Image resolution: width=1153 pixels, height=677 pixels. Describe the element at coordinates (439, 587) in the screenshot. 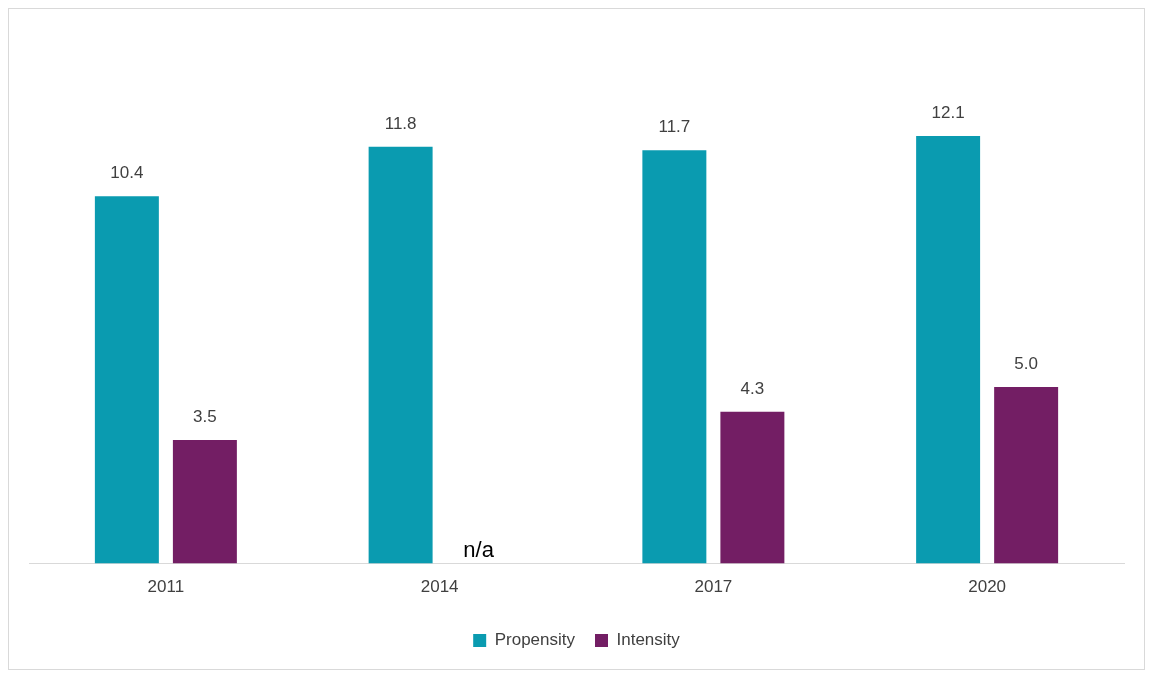

I see `x-tick-label: 2014` at that location.